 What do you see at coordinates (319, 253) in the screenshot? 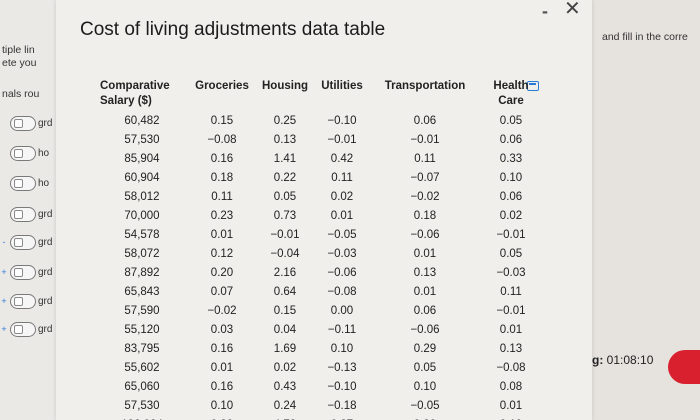
I see `table-row: 58,072 0.12 −0.04 −0.03 0.01 0.05` at bounding box center [319, 253].